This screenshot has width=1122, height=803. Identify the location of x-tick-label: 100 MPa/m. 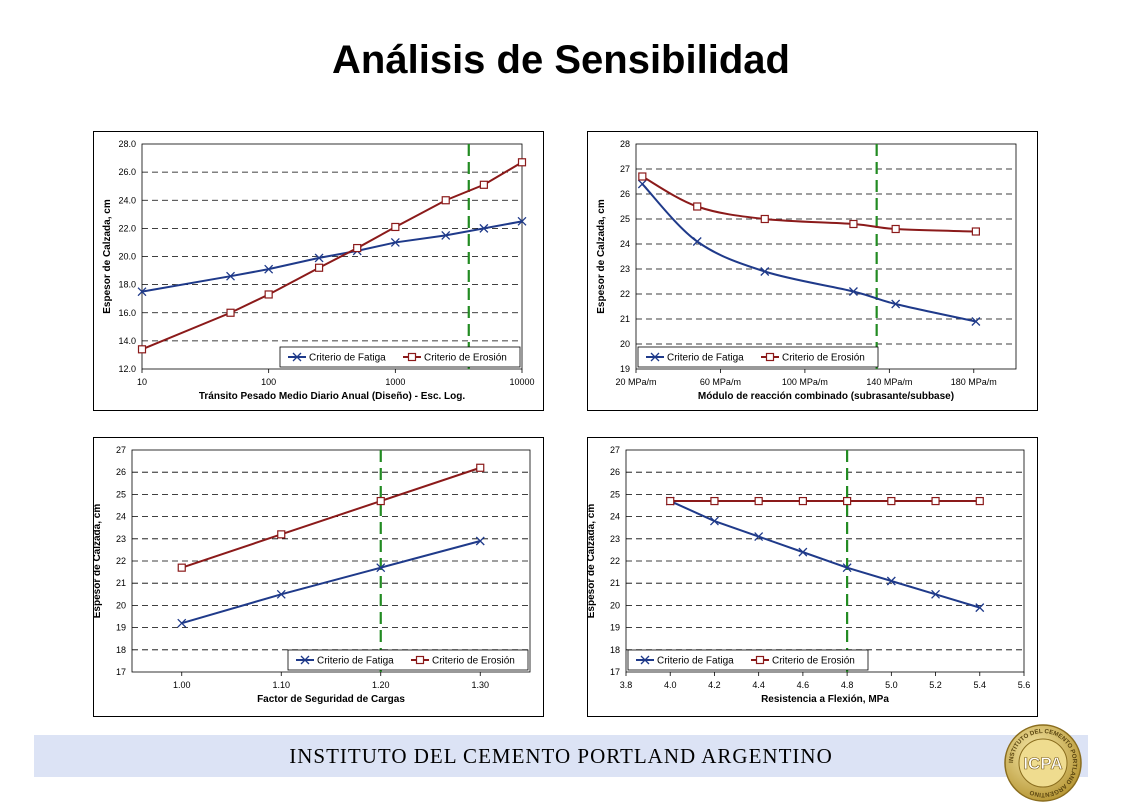
(805, 382).